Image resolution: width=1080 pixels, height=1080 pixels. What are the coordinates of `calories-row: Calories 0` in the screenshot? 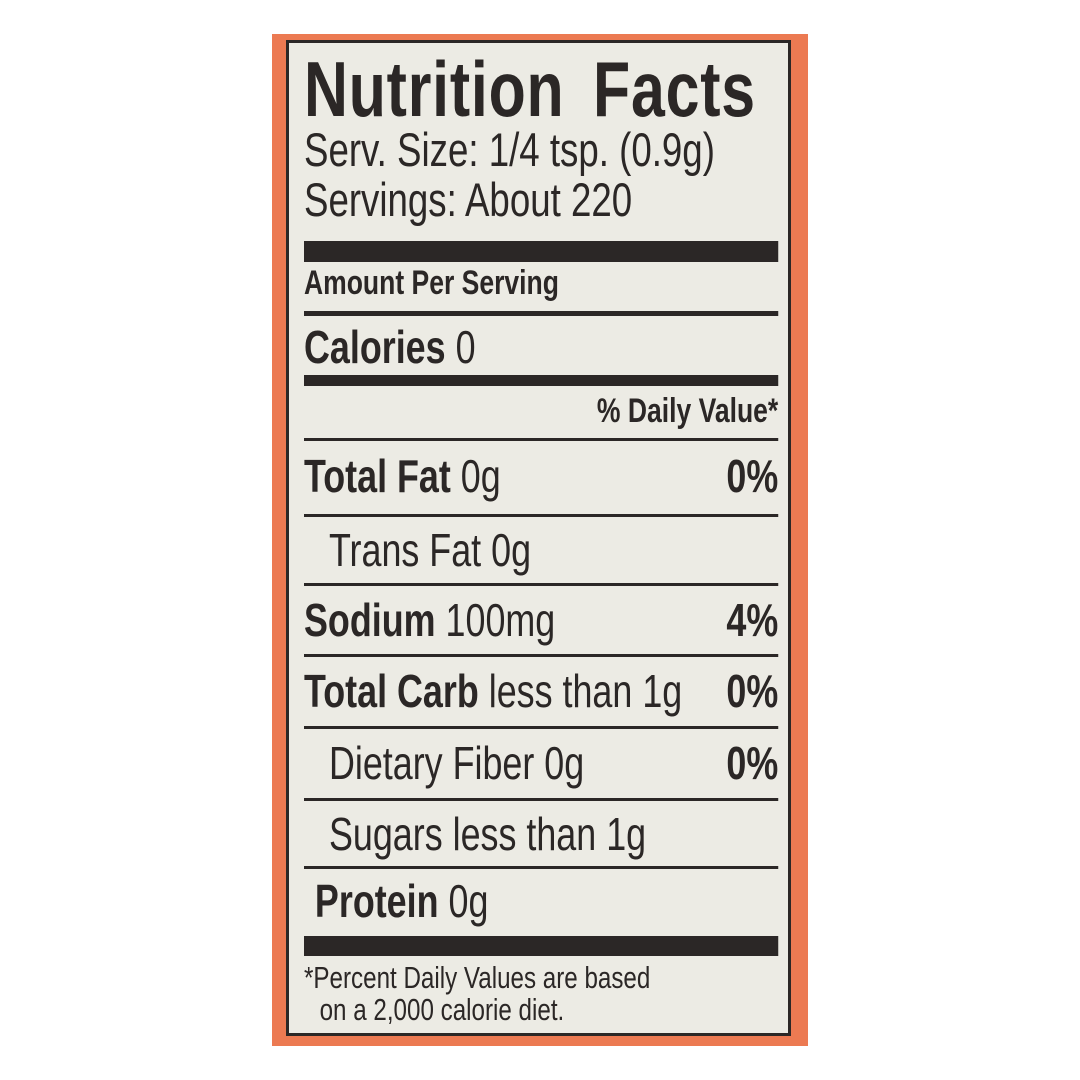 It's located at (390, 347).